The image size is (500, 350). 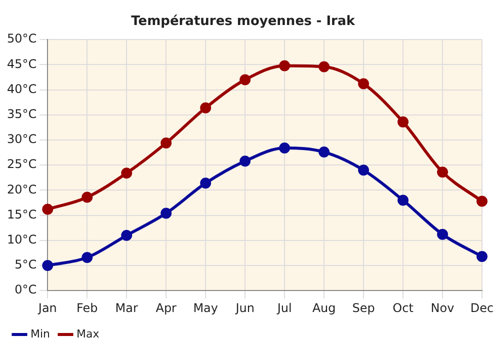 I want to click on chart-title: Températures moyennes - Irak, so click(x=243, y=22).